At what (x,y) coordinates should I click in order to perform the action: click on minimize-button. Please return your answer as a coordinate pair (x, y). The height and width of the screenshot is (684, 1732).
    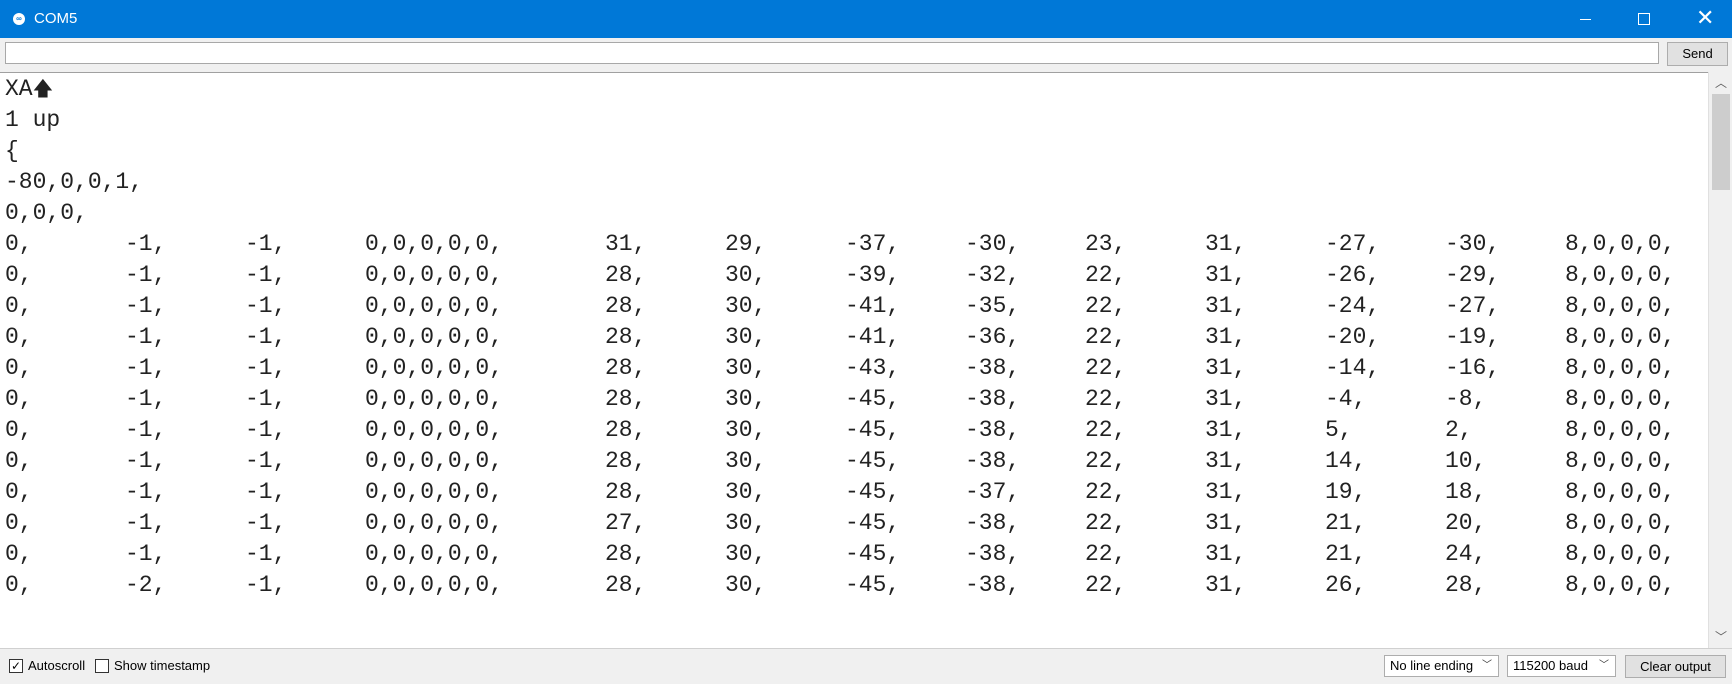
    Looking at the image, I should click on (1585, 19).